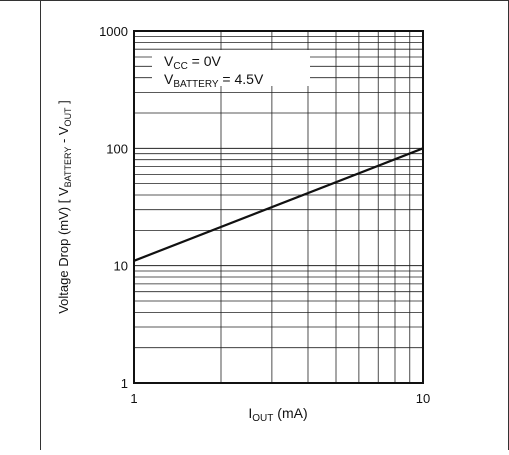 The width and height of the screenshot is (509, 455). What do you see at coordinates (113, 207) in the screenshot?
I see `y-tick-labels: 1 10 100 1000` at bounding box center [113, 207].